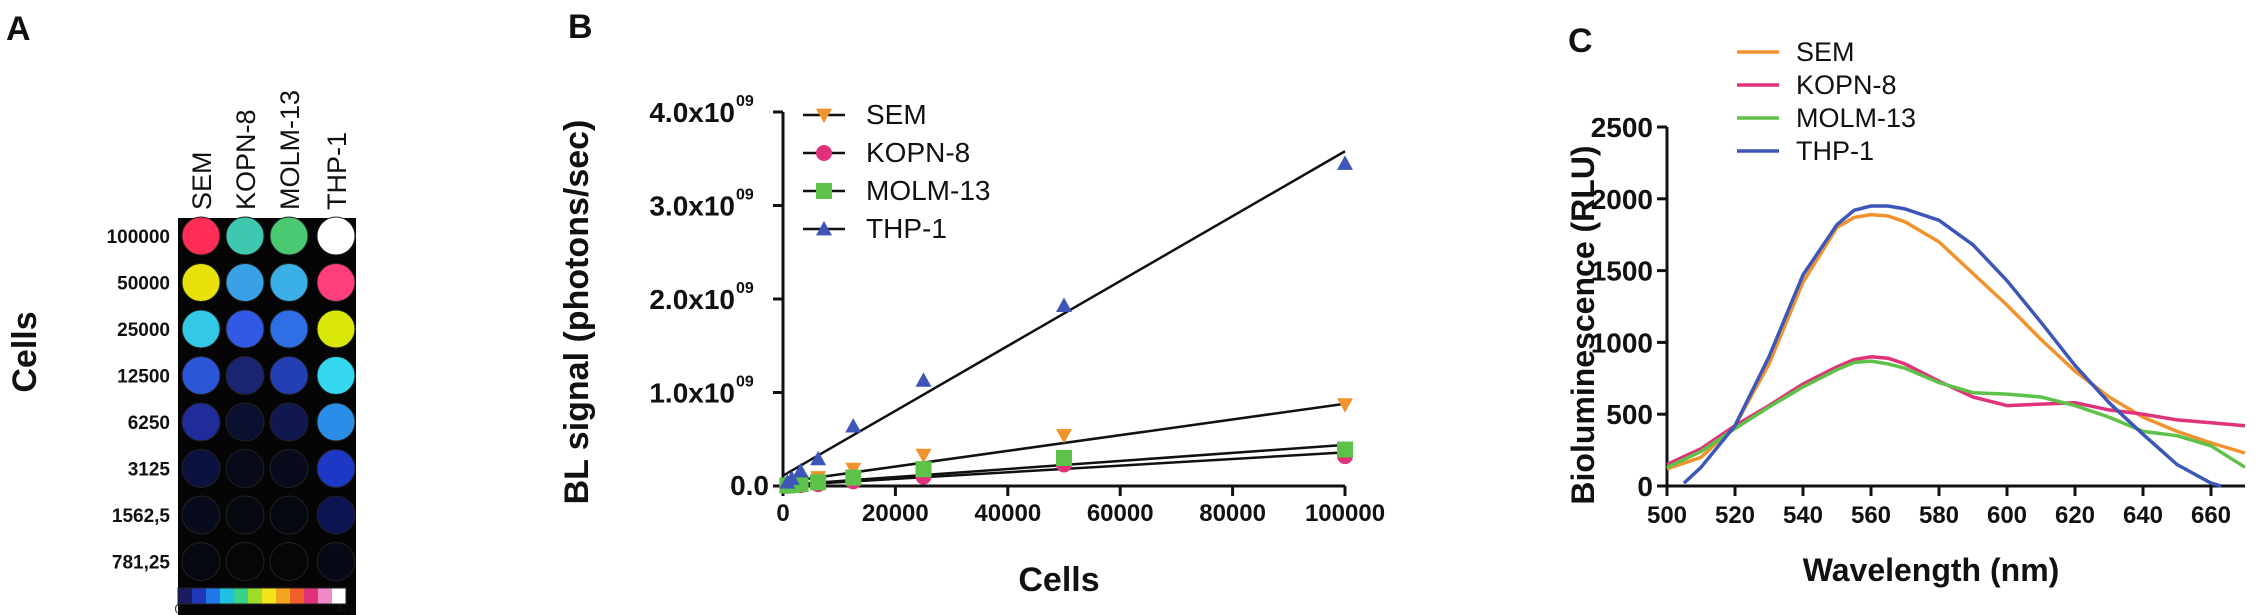 The height and width of the screenshot is (615, 2256). What do you see at coordinates (18, 29) in the screenshot?
I see `panel-a-letter: A` at bounding box center [18, 29].